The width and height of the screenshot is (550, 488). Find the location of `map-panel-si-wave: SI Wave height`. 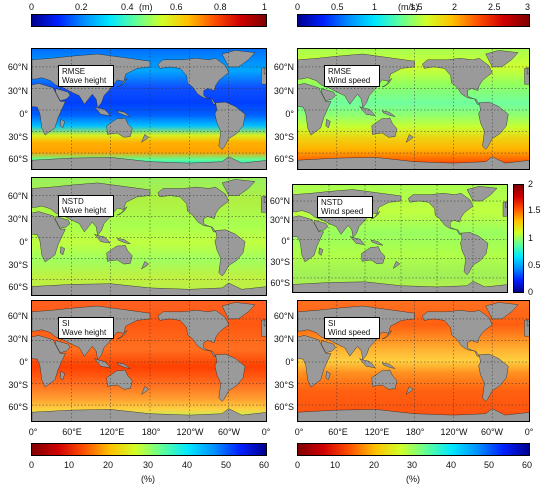

map-panel-si-wave: SI Wave height is located at coordinates (149, 361).